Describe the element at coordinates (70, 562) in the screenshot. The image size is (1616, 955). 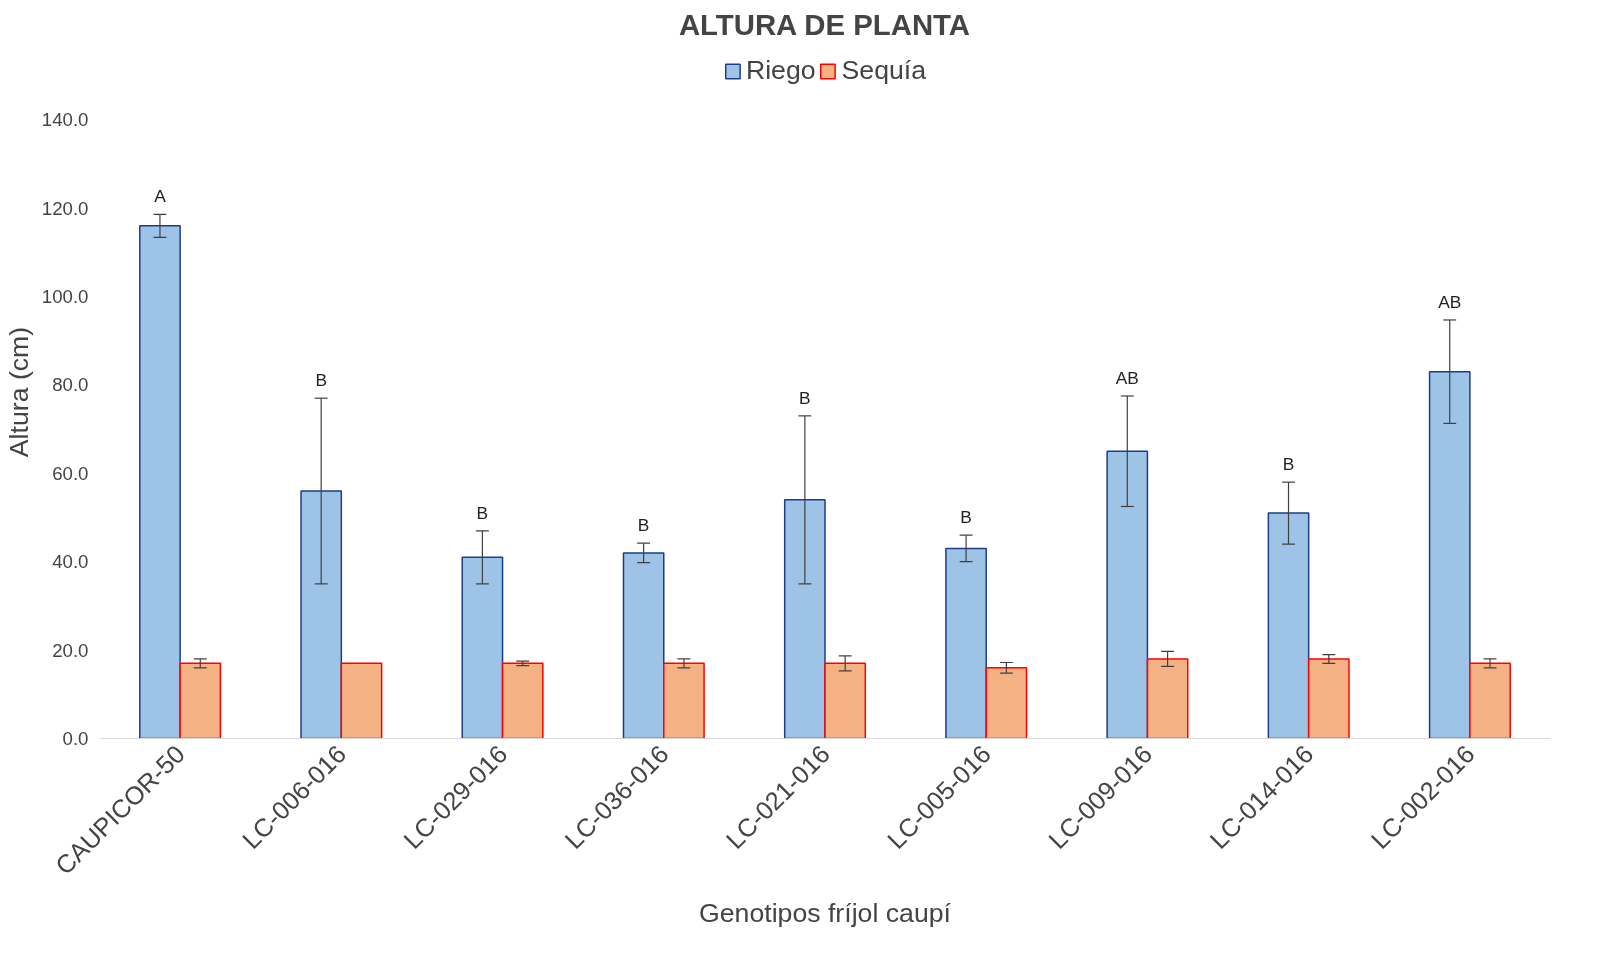
I see `y-tick-label: 40.0` at that location.